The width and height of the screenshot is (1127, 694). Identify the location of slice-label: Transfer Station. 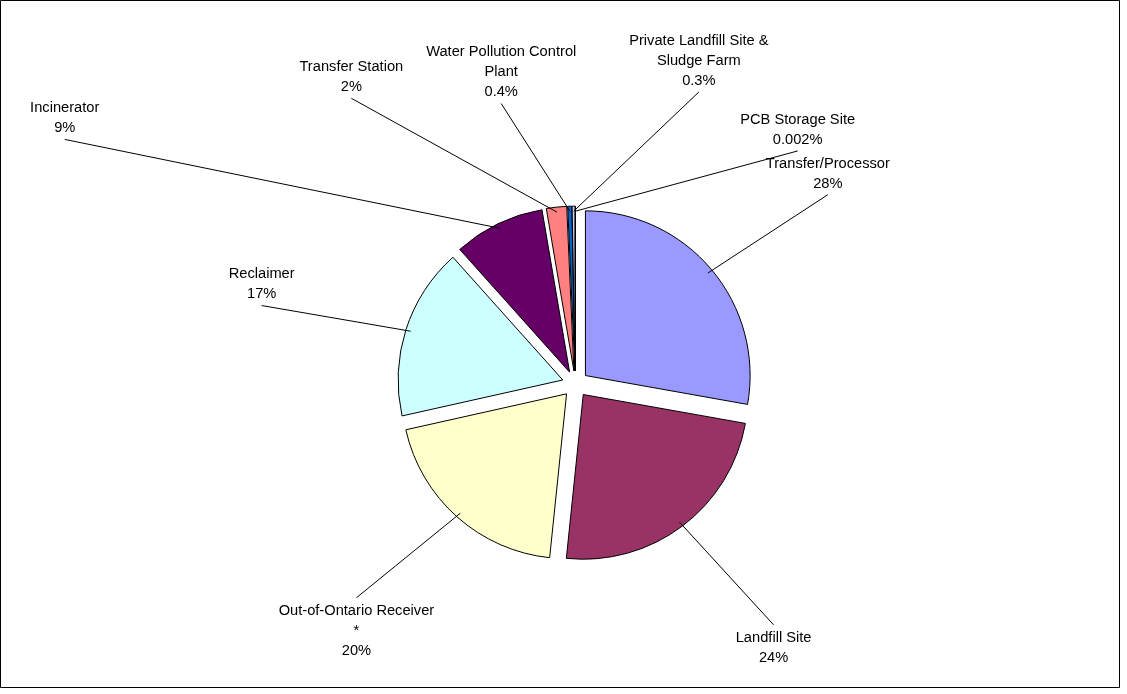
(351, 66).